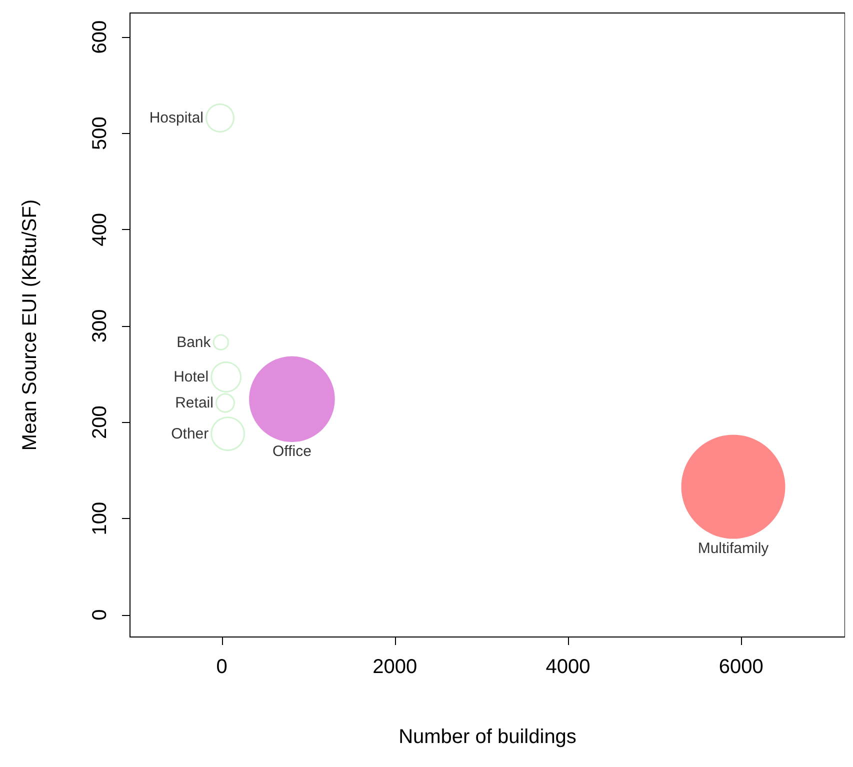 The height and width of the screenshot is (767, 853). Describe the element at coordinates (100, 614) in the screenshot. I see `y-tick-label: 0` at that location.